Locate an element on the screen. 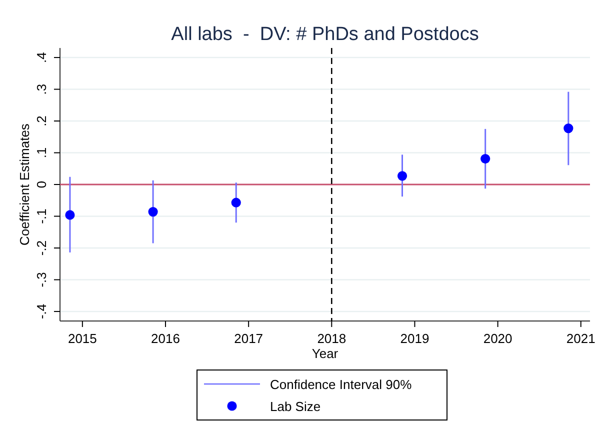 The width and height of the screenshot is (604, 441). x-tick-label: 2017 is located at coordinates (249, 338).